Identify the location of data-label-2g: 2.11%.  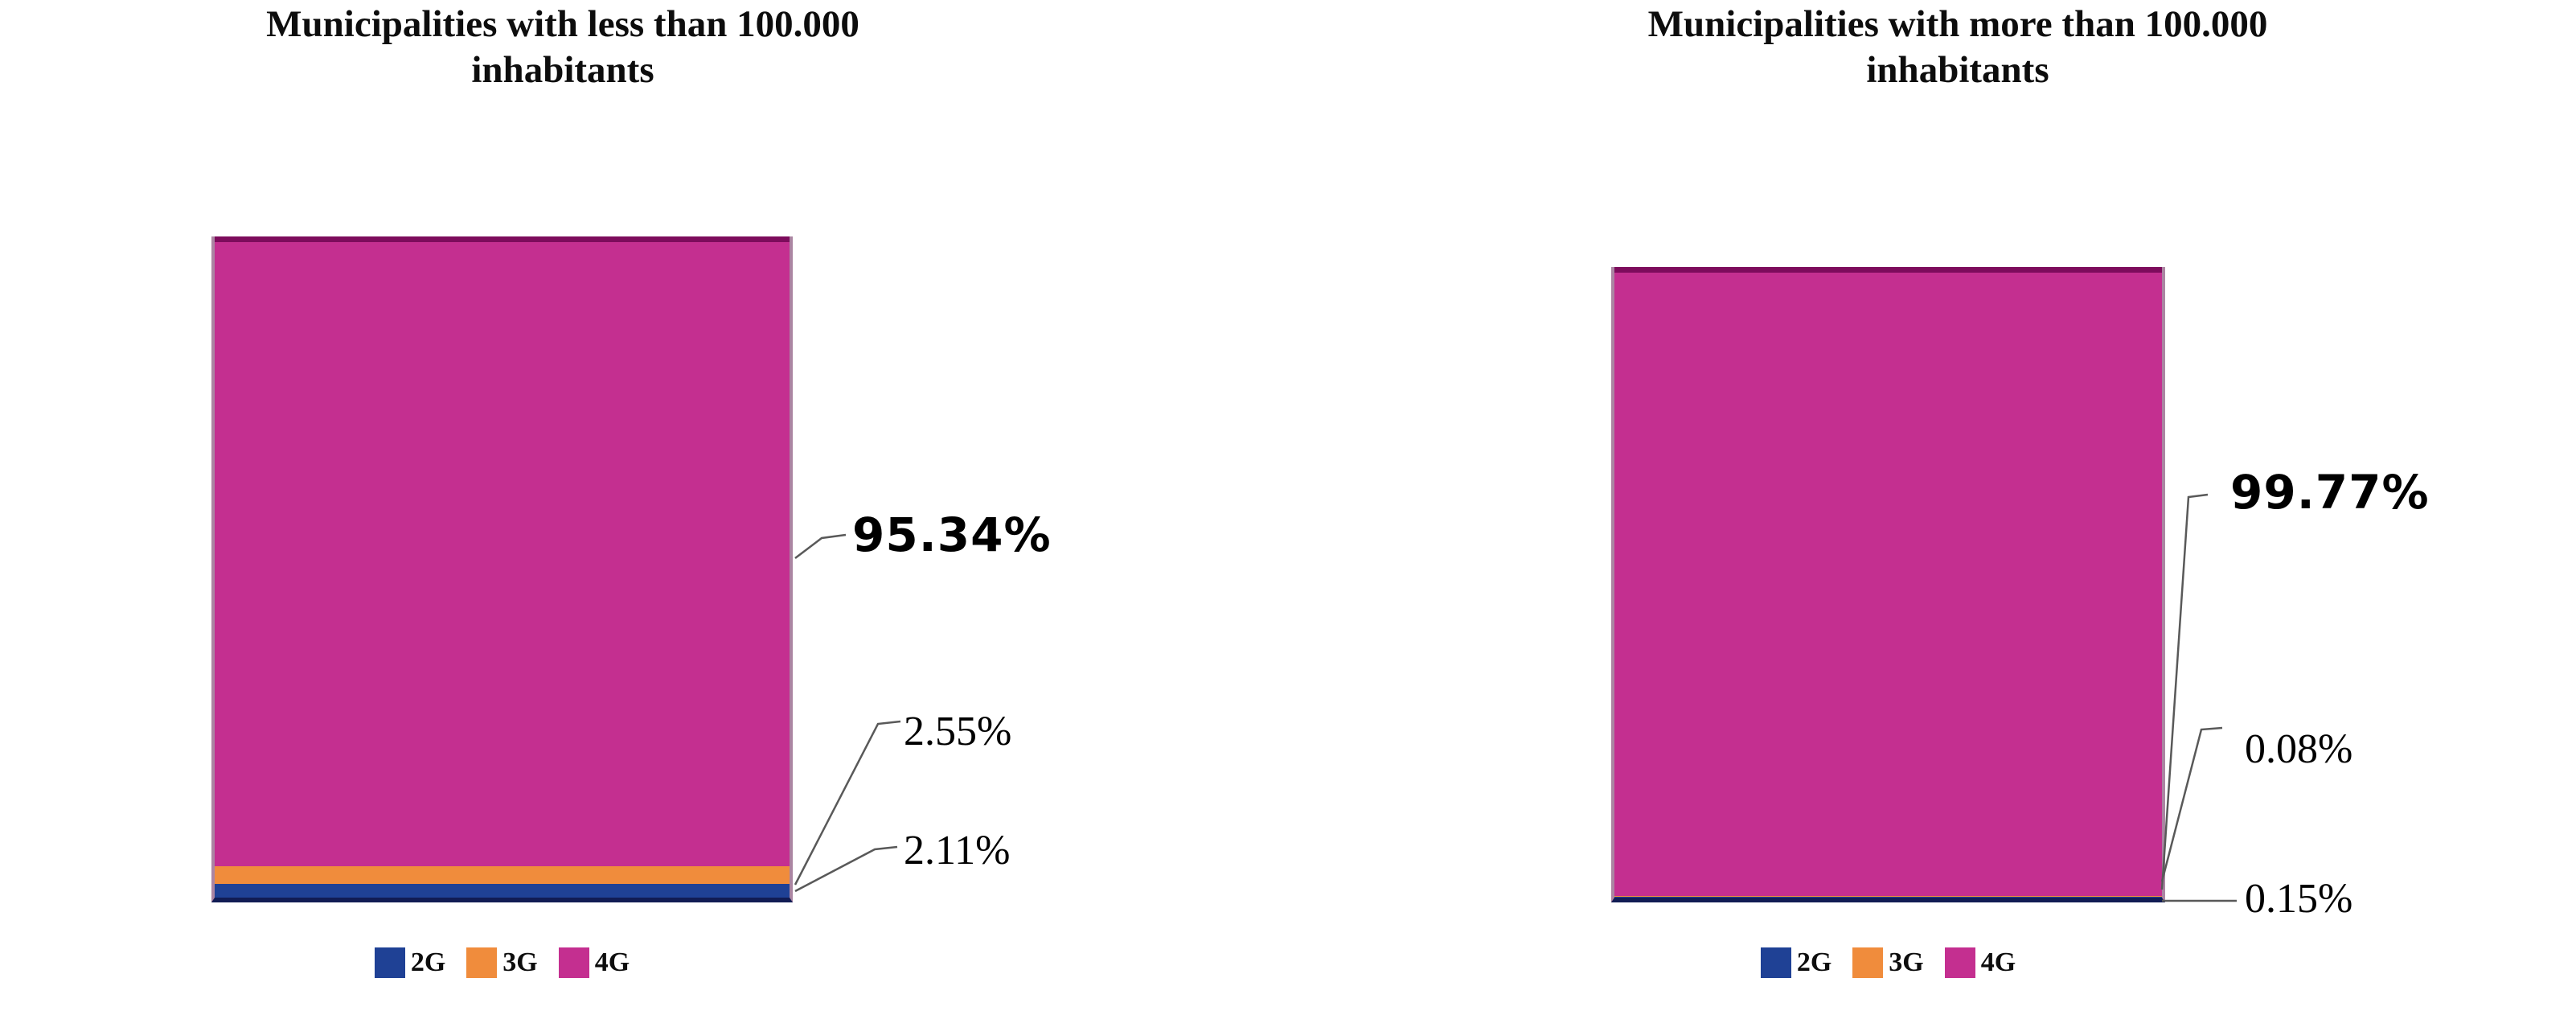
(957, 851).